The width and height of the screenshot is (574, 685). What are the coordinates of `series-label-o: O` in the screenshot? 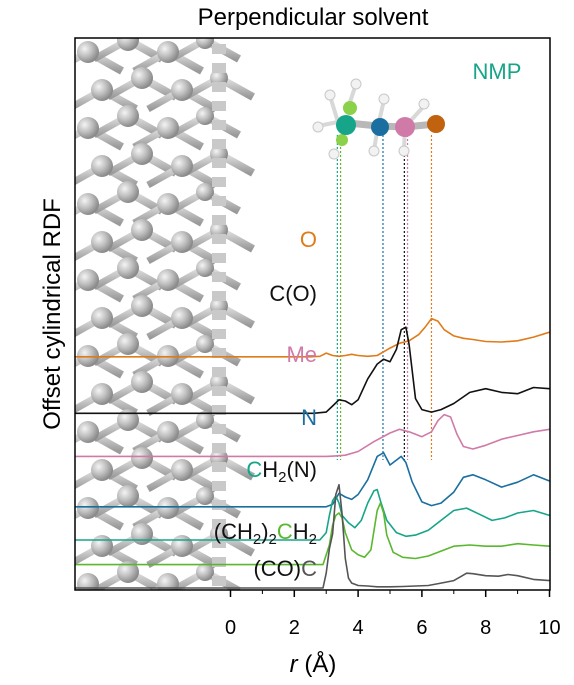 It's located at (308, 239).